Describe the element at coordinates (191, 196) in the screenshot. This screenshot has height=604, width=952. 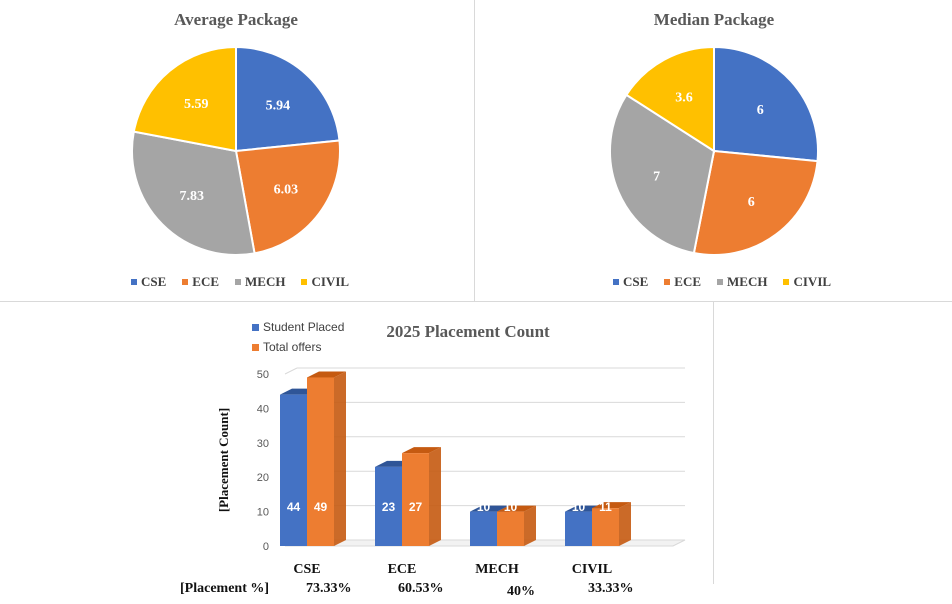
I see `pie-data-label: 7.83` at that location.